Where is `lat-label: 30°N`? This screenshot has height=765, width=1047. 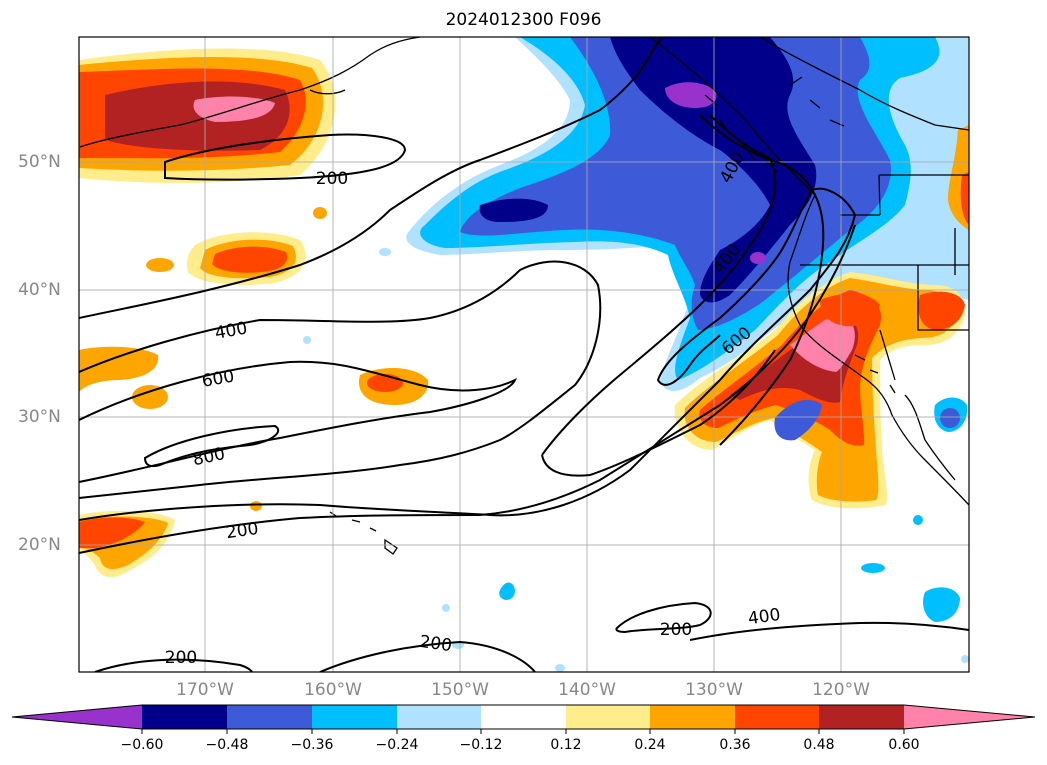
lat-label: 30°N is located at coordinates (39, 417).